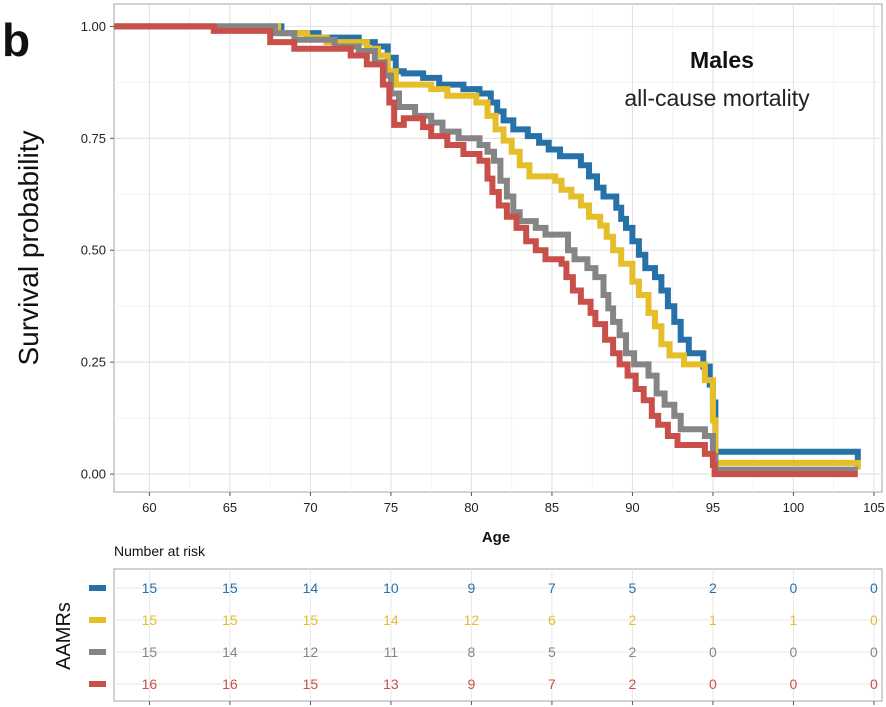 The image size is (886, 707). What do you see at coordinates (28, 248) in the screenshot?
I see `y-axis-label: Survival probability` at bounding box center [28, 248].